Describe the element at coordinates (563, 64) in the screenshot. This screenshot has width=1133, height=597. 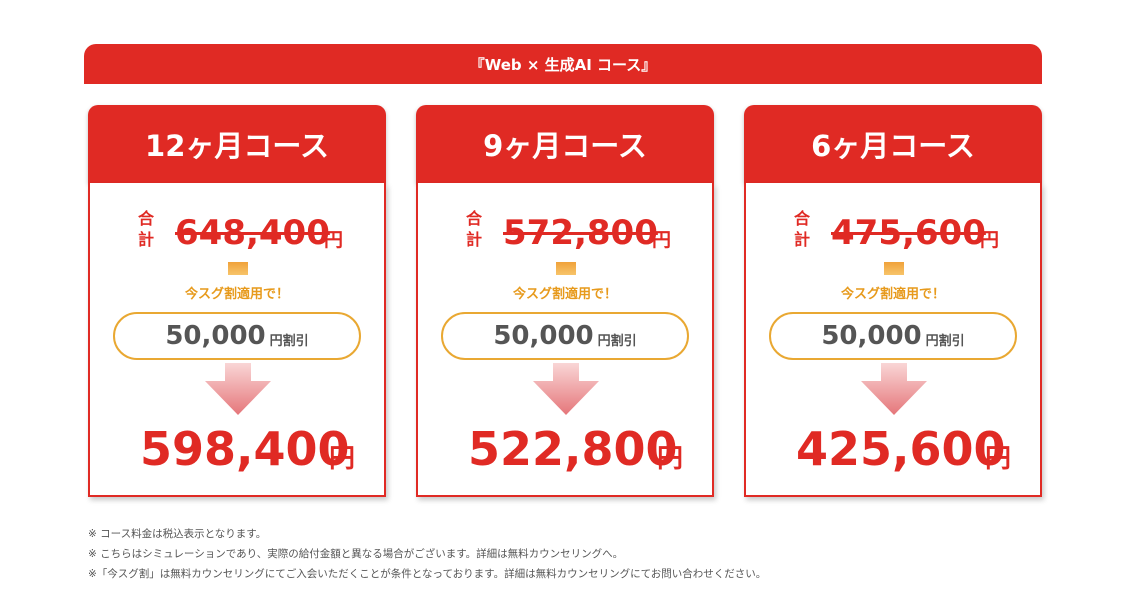
I see `course-banner: 『Web × 生成AI コース』` at that location.